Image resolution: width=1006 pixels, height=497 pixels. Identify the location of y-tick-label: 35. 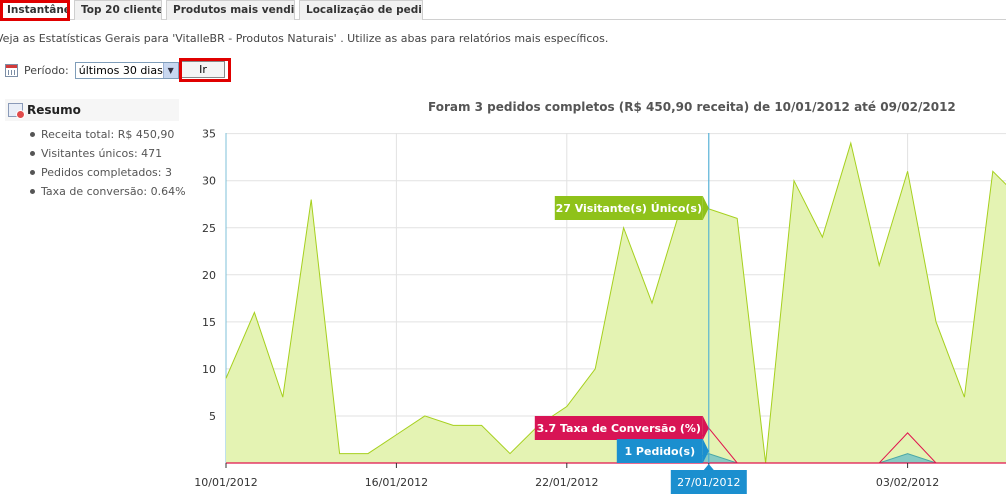
(209, 134).